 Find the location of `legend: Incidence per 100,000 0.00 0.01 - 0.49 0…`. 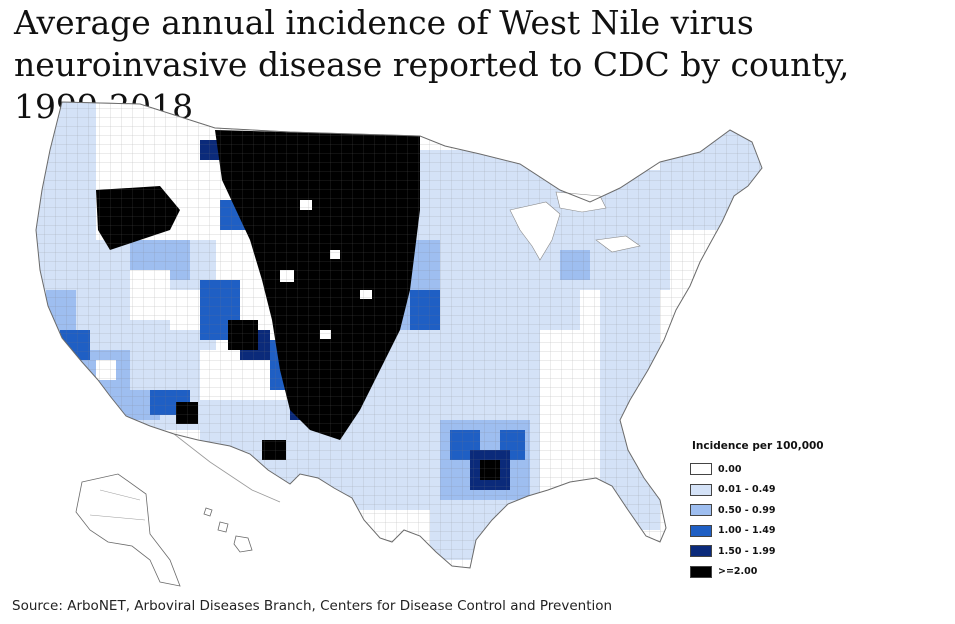

legend: Incidence per 100,000 0.00 0.01 - 0.49 0… is located at coordinates (770, 511).